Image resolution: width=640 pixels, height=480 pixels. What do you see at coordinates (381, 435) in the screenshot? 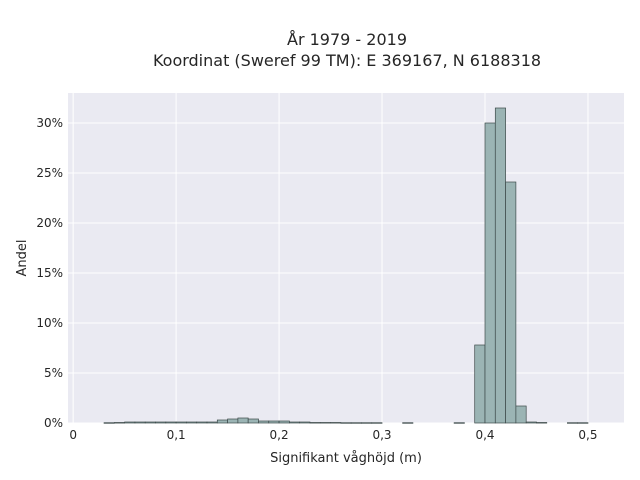
I see `x-tick-label: 0,3` at bounding box center [381, 435].